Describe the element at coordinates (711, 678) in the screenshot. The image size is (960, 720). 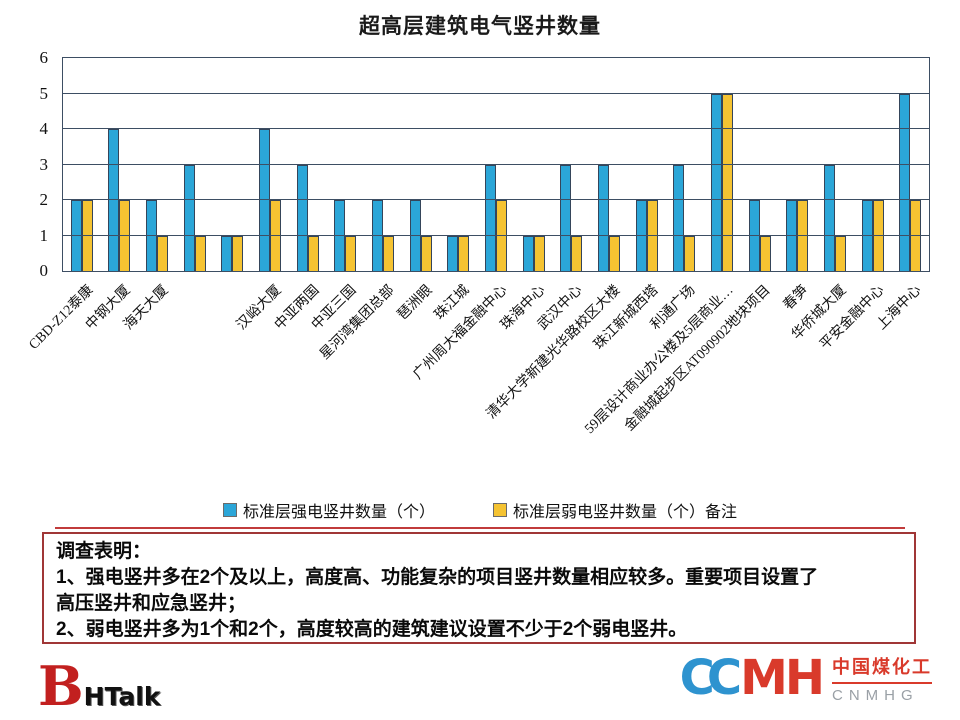
I see `ccmh-cc-icon: CC` at that location.